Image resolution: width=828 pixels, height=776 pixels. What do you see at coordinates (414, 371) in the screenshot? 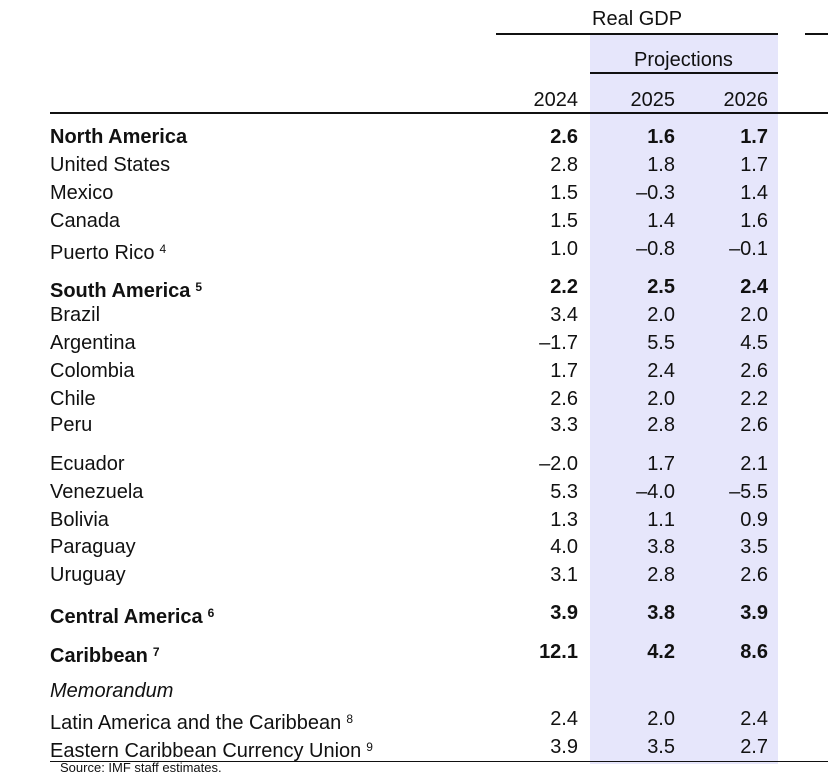
I see `table-row: Colombia 1.7 2.4 2.6` at bounding box center [414, 371].